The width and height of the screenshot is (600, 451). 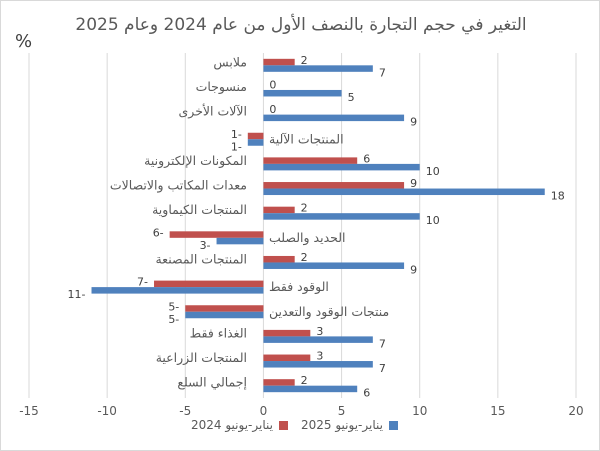 I want to click on x-tick-label: 0, so click(x=264, y=411).